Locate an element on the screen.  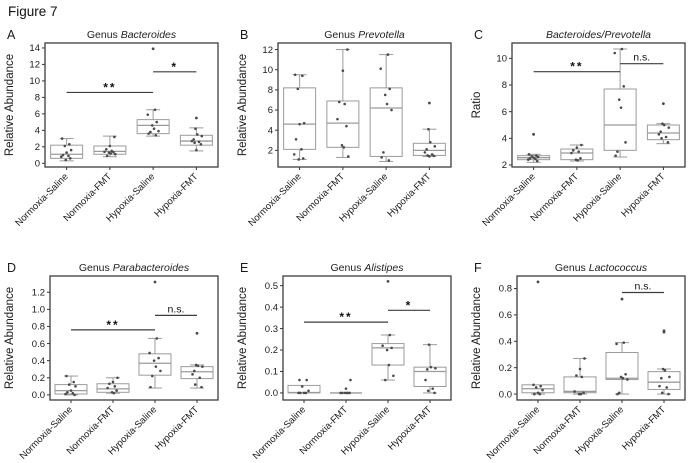
x-axis-tick-label: Normoxia-Saline is located at coordinates (46, 432).